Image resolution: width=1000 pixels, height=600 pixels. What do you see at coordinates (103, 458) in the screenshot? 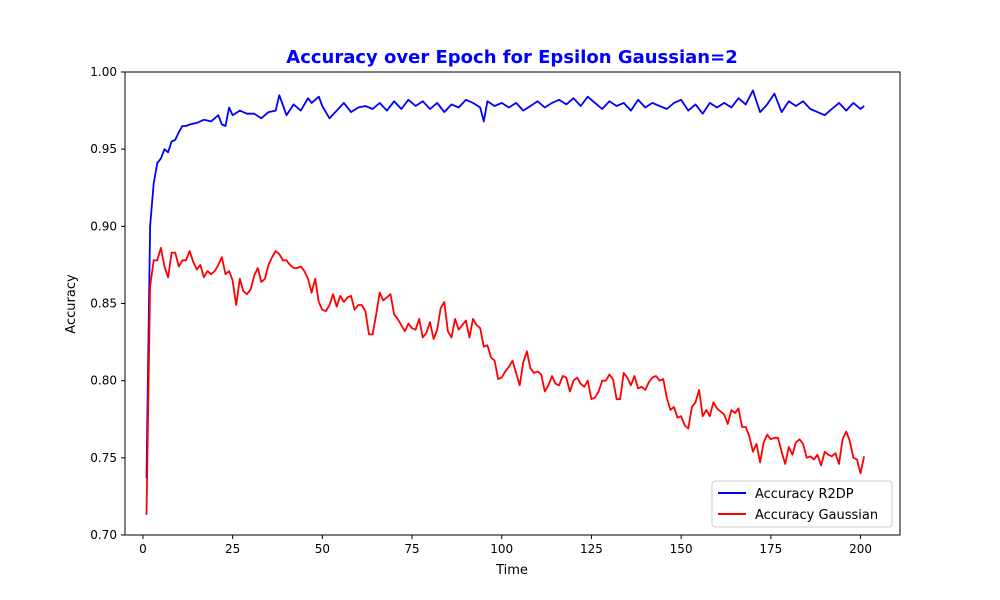
I see `y-tick-label: 0.75` at bounding box center [103, 458].